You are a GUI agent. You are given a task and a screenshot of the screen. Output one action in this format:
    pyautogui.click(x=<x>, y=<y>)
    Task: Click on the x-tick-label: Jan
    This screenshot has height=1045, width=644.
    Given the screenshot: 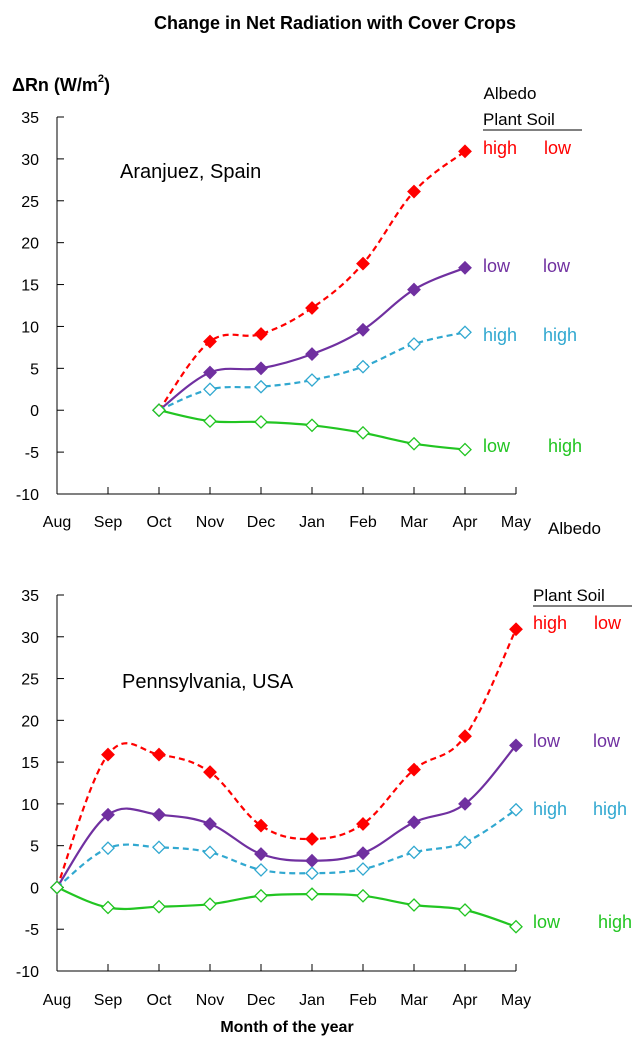 What is the action you would take?
    pyautogui.click(x=312, y=1000)
    